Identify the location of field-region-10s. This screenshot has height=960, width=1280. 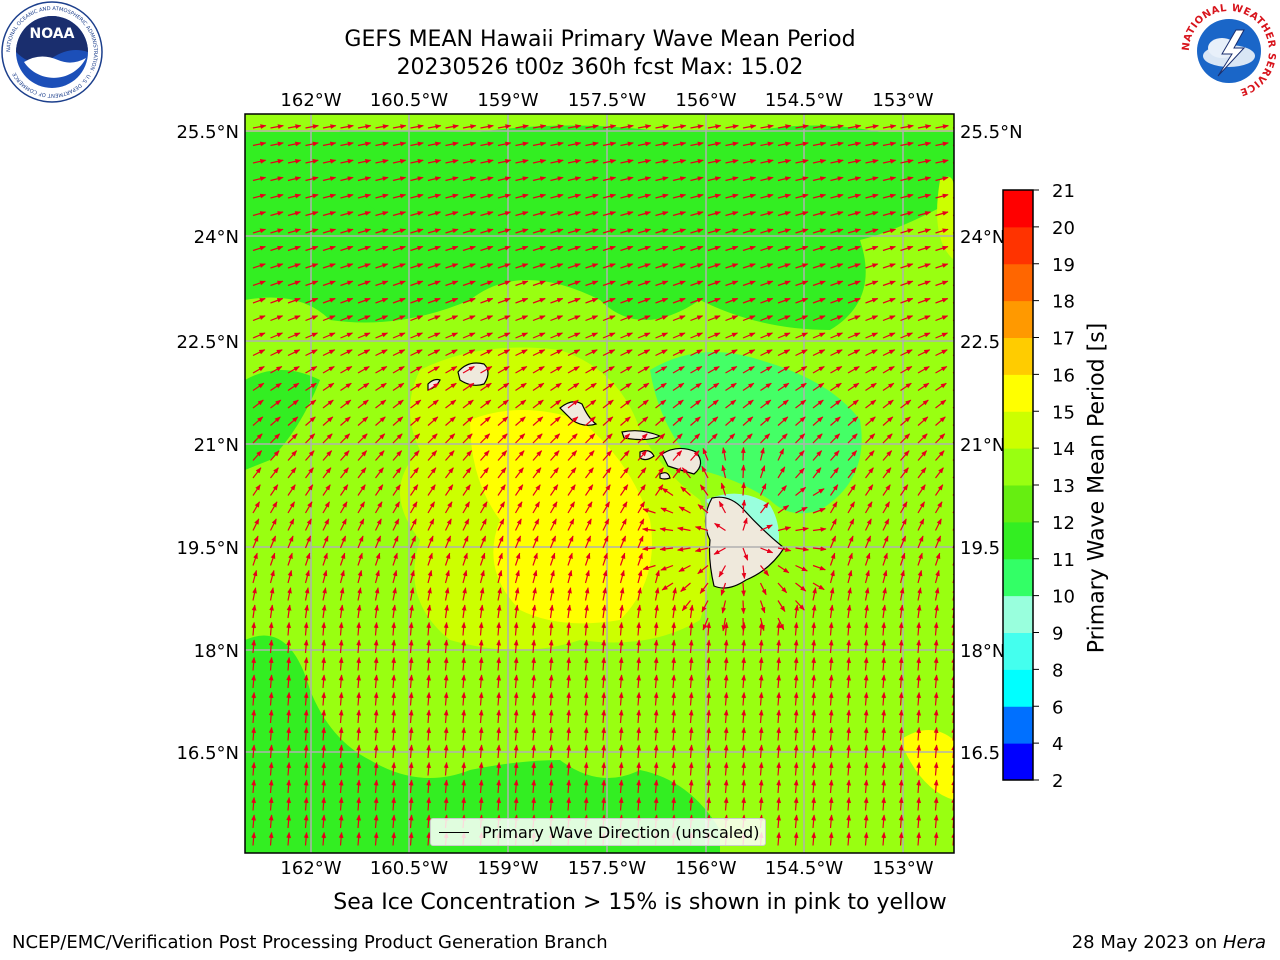
(756, 433).